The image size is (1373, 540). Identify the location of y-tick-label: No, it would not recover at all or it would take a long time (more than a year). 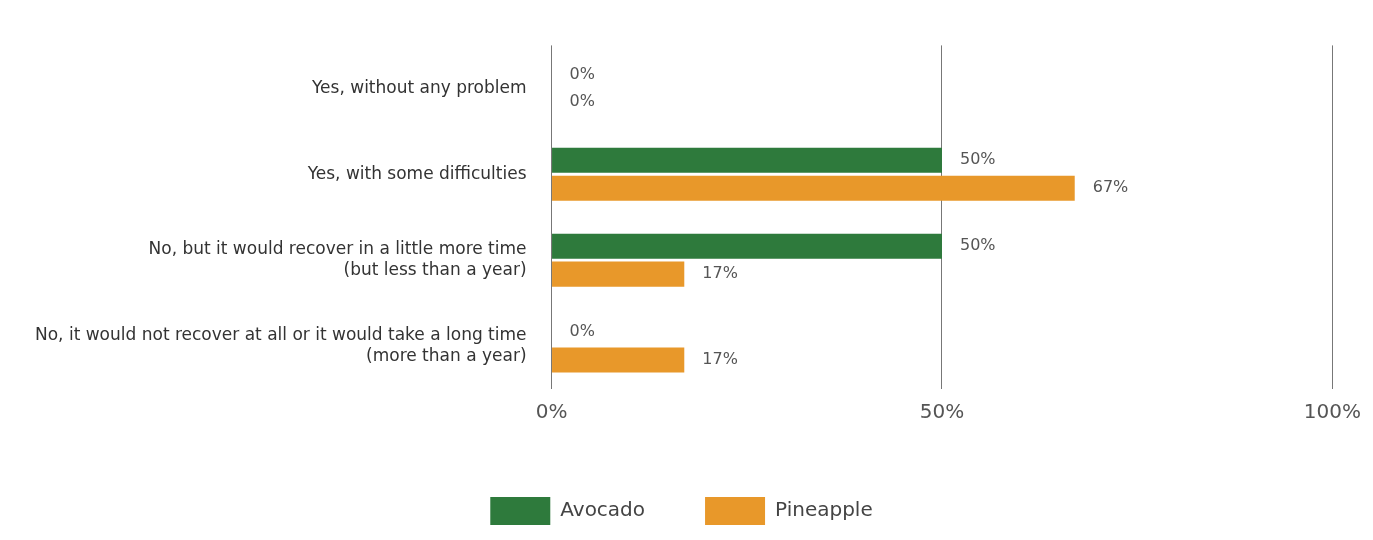
(280, 344).